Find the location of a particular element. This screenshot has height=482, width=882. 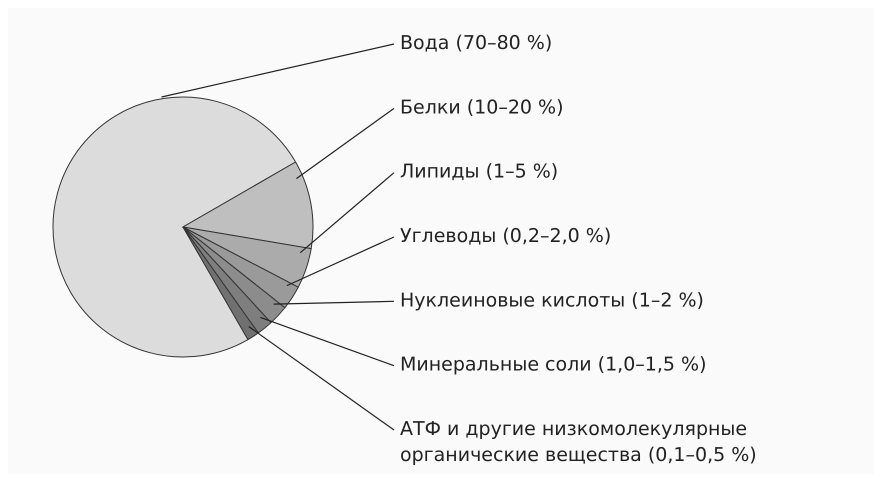

slice-label: Нуклеиновые кислоты (1–2 %) is located at coordinates (552, 301).